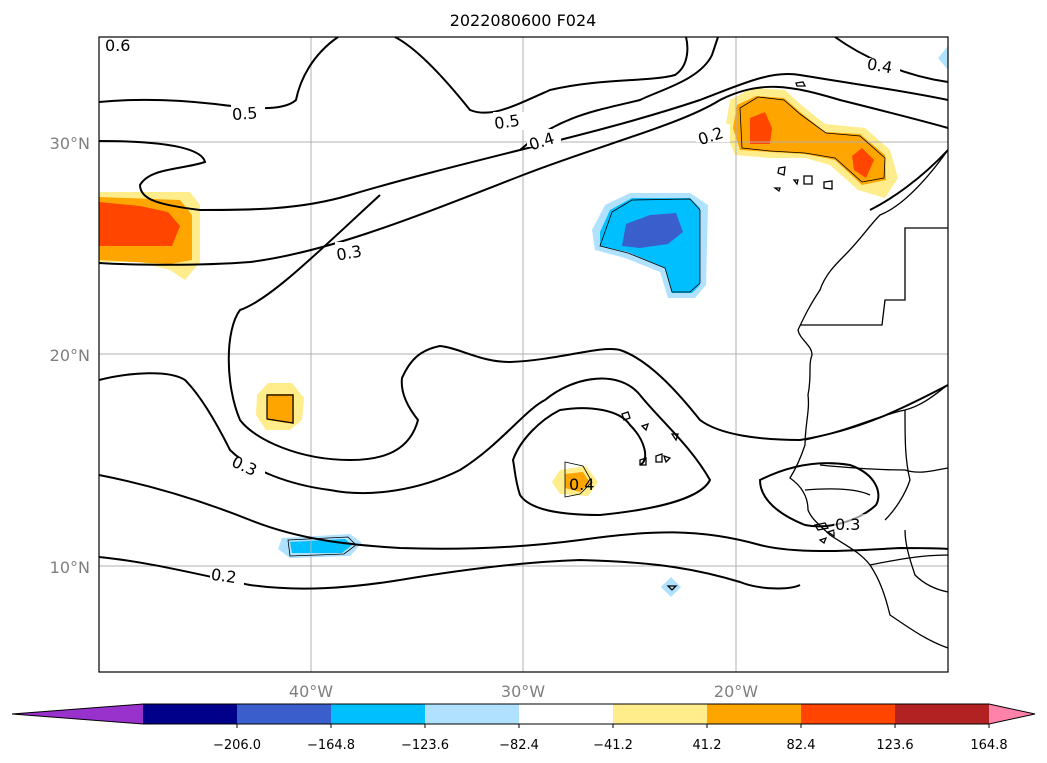  What do you see at coordinates (801, 745) in the screenshot?
I see `colorbar-tick-label: 82.4` at bounding box center [801, 745].